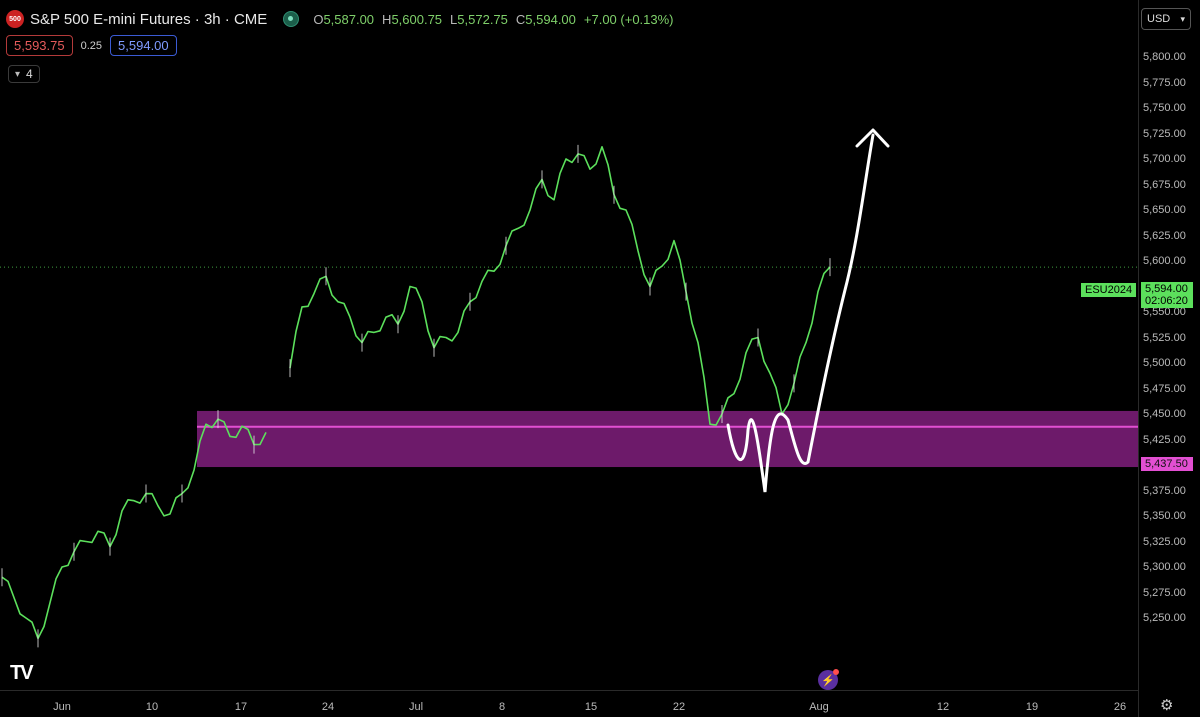 The height and width of the screenshot is (717, 1200). I want to click on currency-select: USD ▾, so click(1166, 19).